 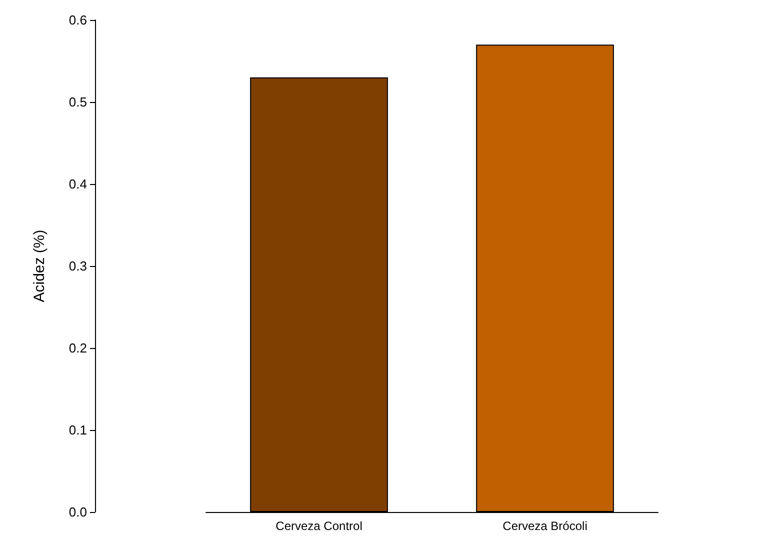 What do you see at coordinates (77, 20) in the screenshot?
I see `y-tick-label: 0.6` at bounding box center [77, 20].